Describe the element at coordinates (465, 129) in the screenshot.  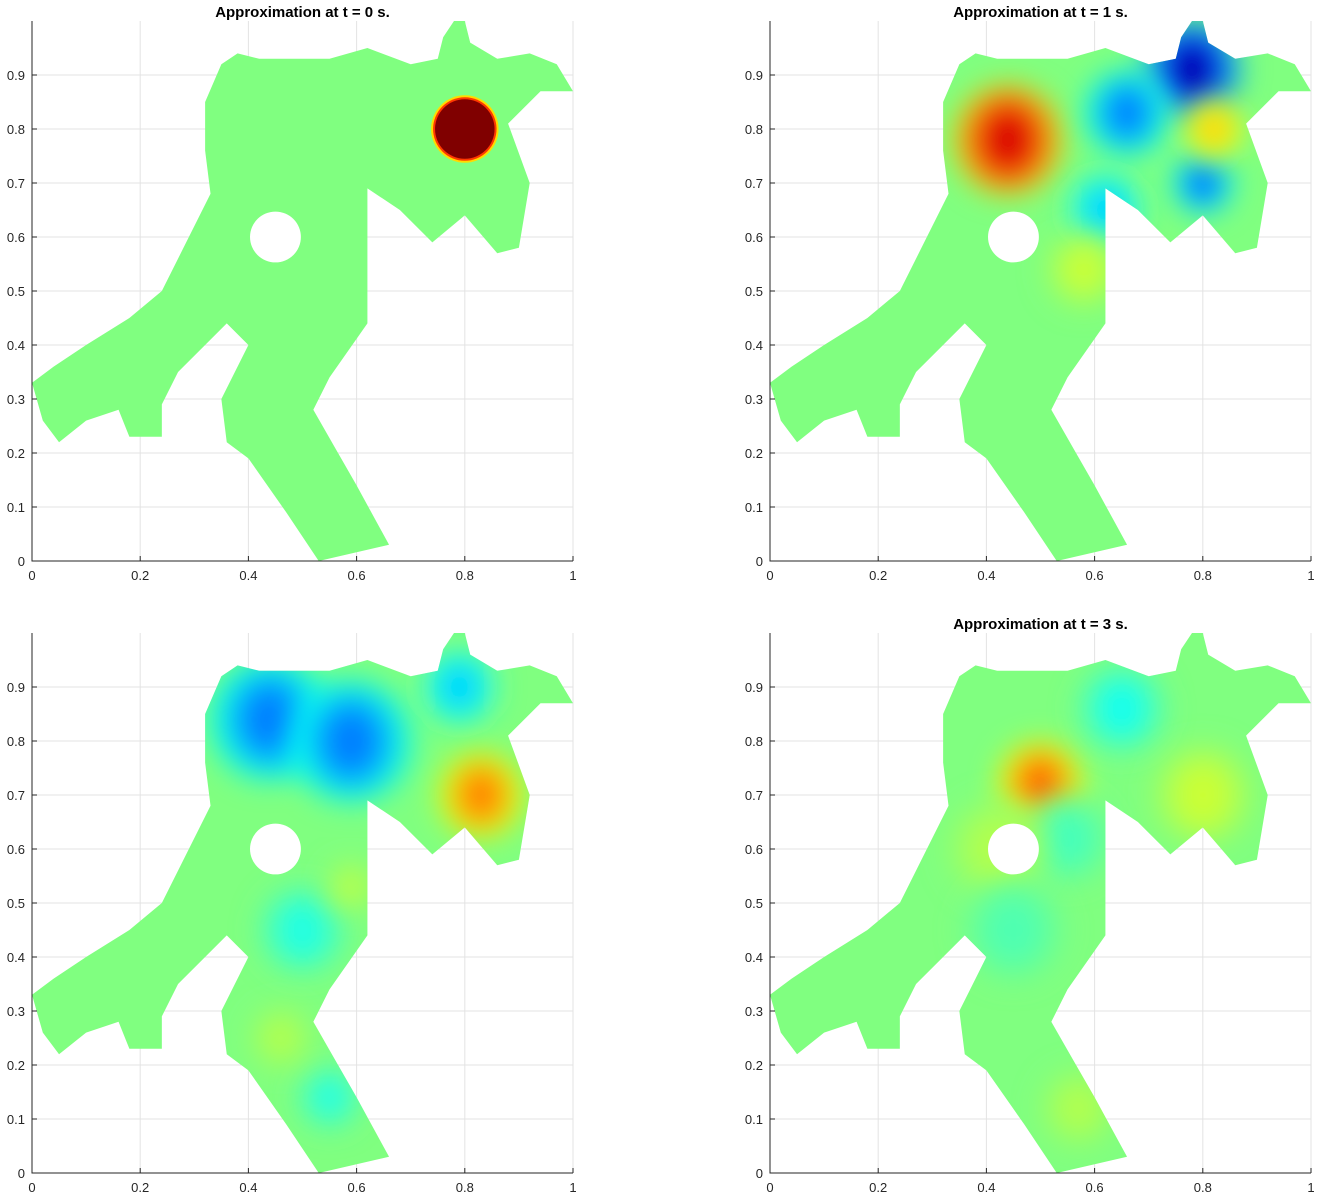
I see `field-blob` at that location.